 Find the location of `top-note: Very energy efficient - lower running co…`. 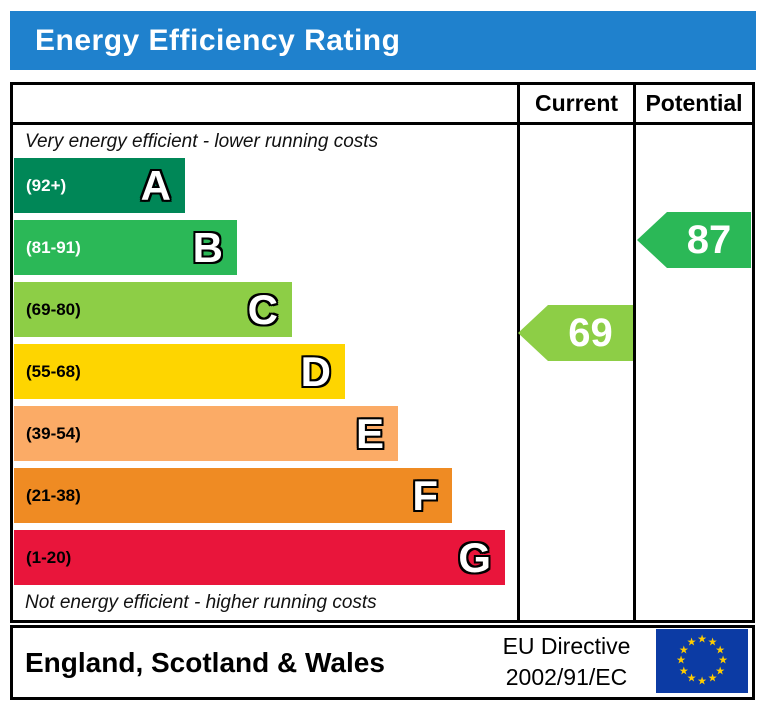

top-note: Very energy efficient - lower running co… is located at coordinates (202, 141).